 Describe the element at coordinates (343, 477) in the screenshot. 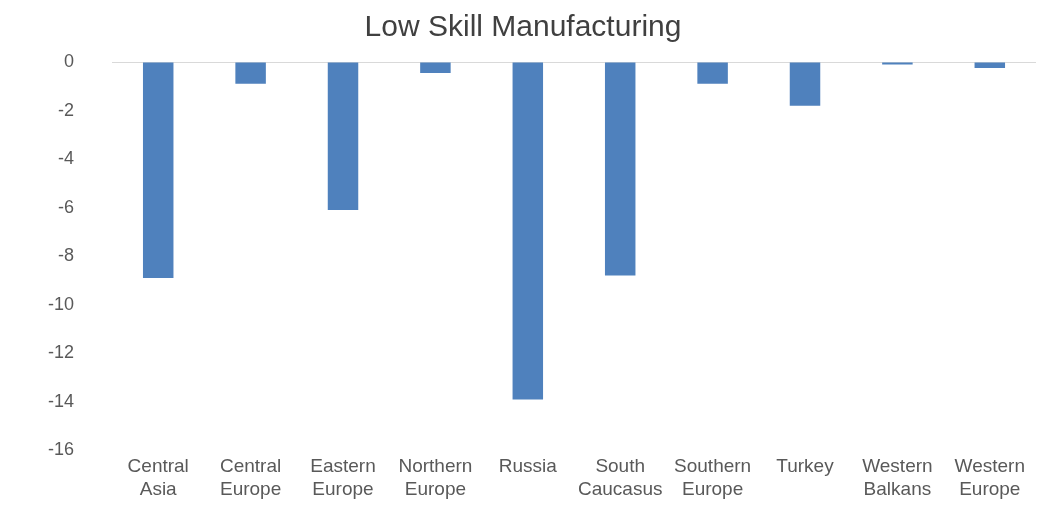

I see `x-tick-label: Eastern Europe` at that location.